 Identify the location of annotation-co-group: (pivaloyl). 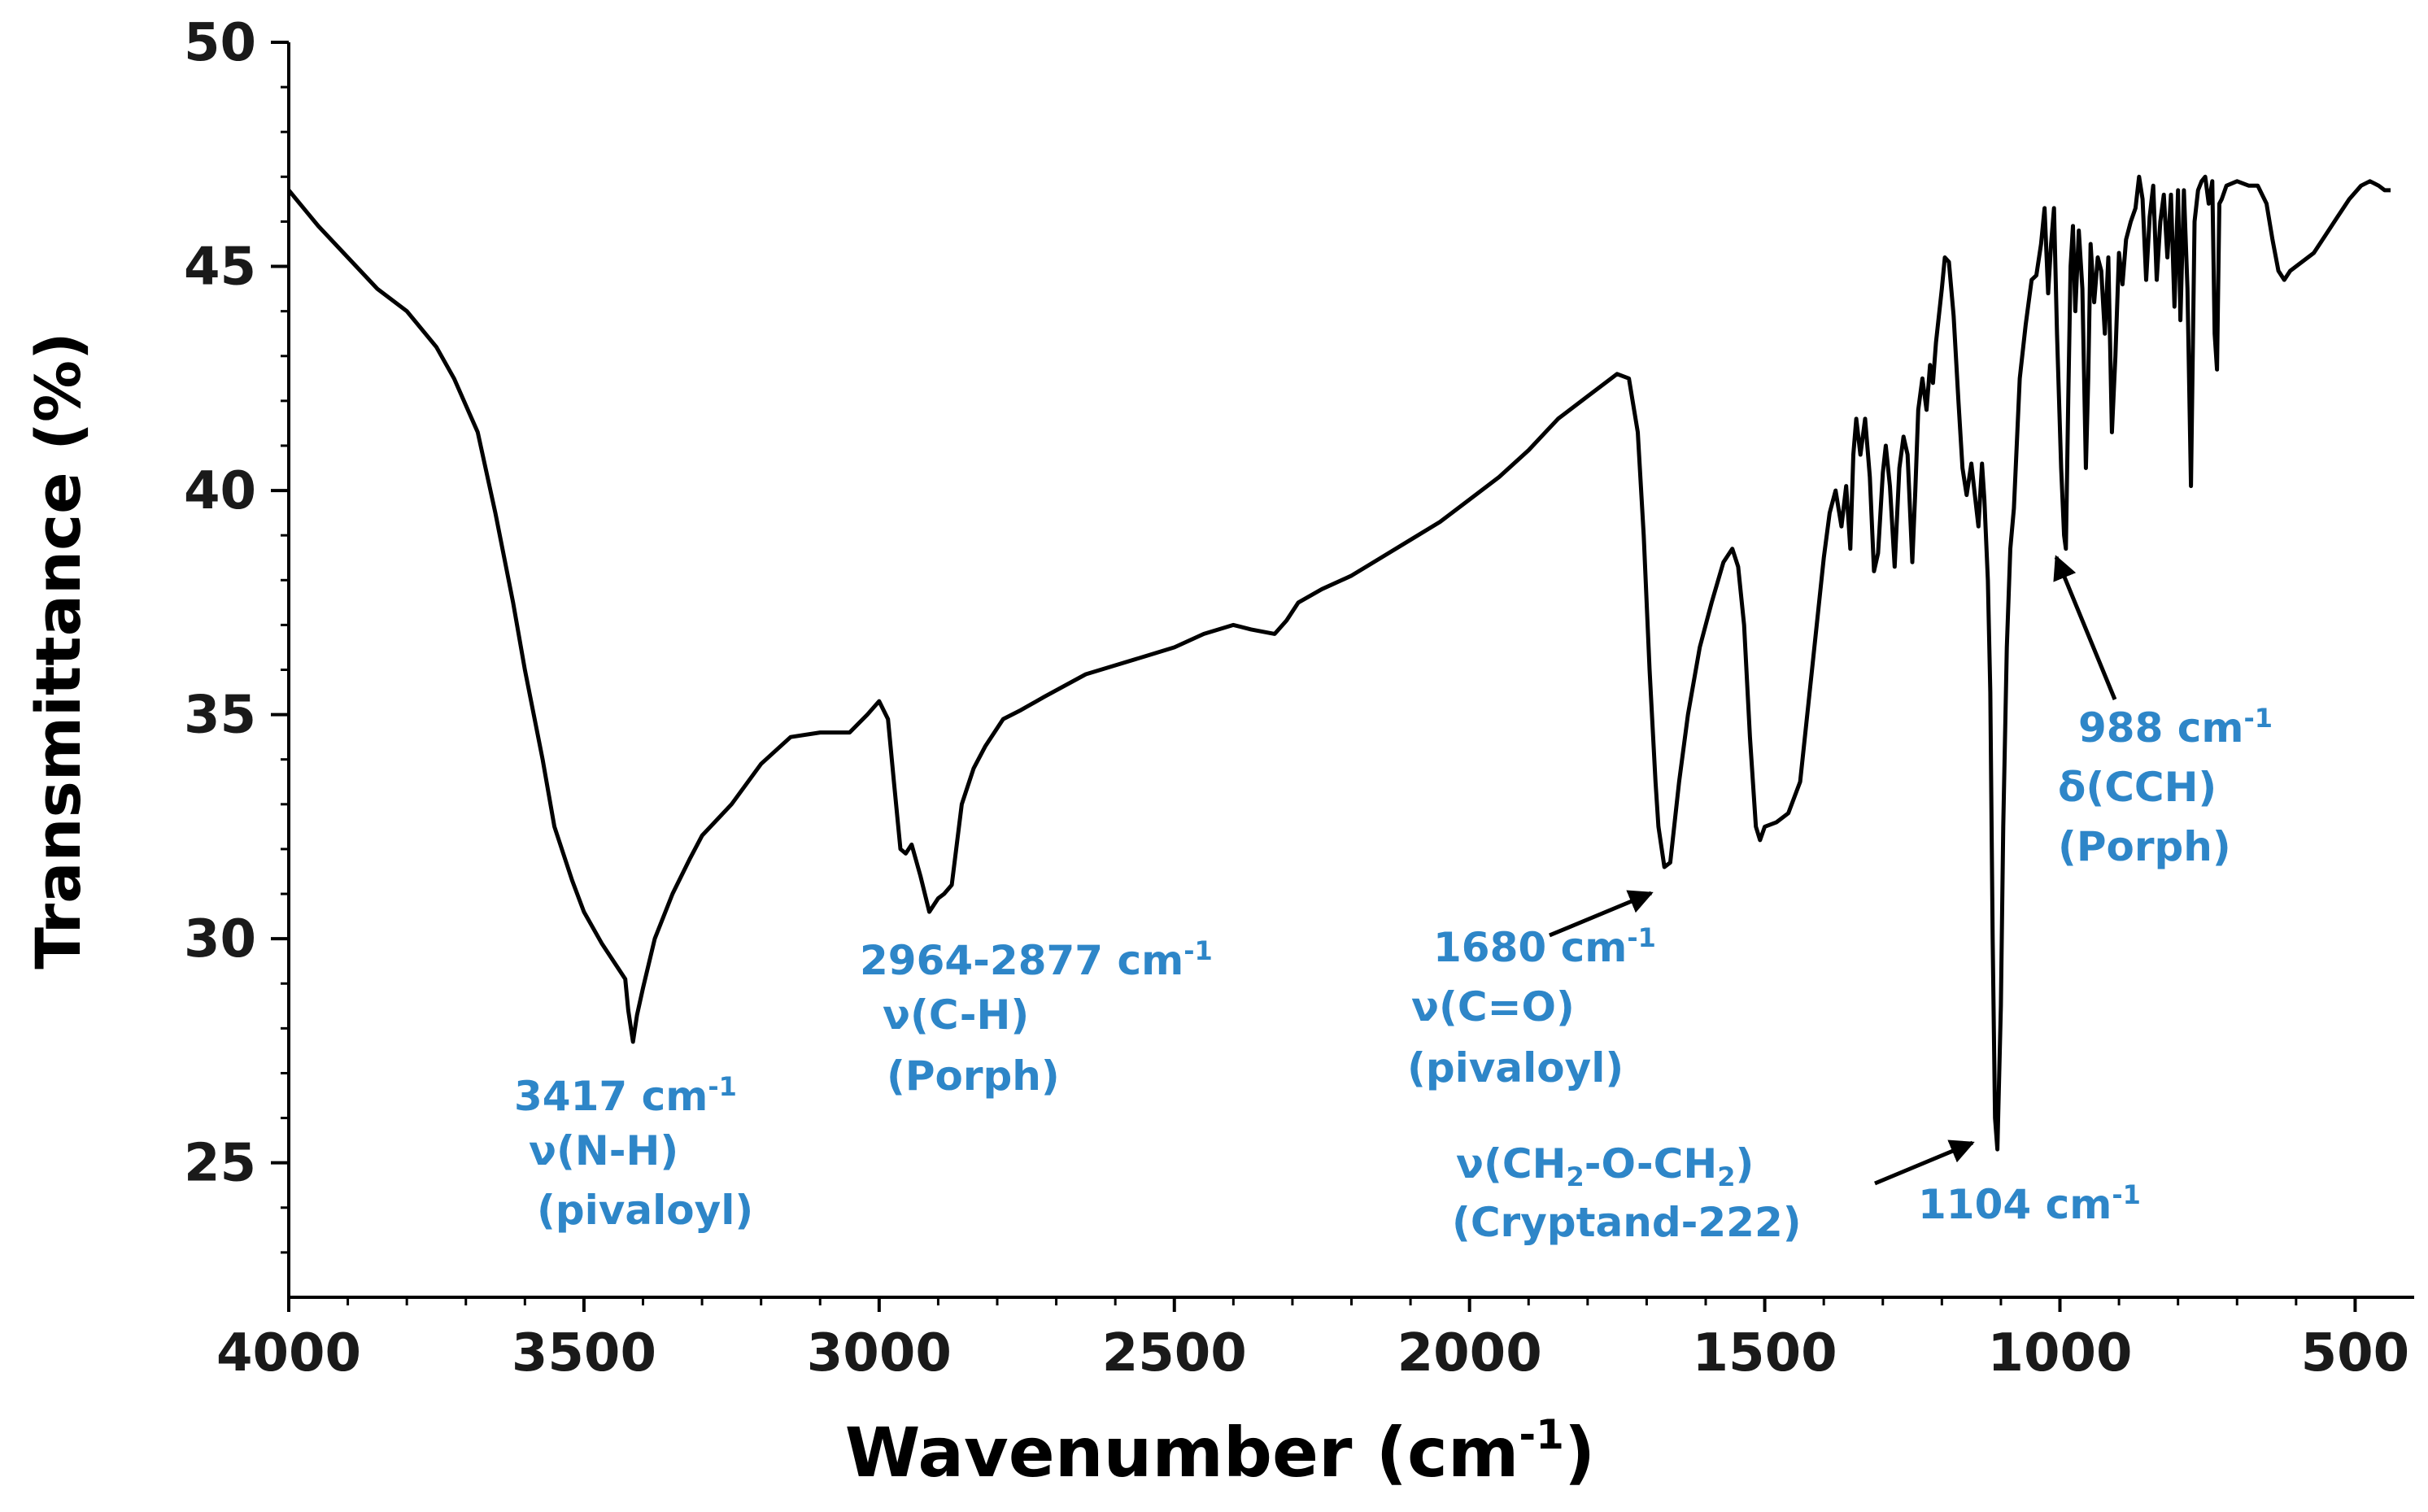
(1515, 1068).